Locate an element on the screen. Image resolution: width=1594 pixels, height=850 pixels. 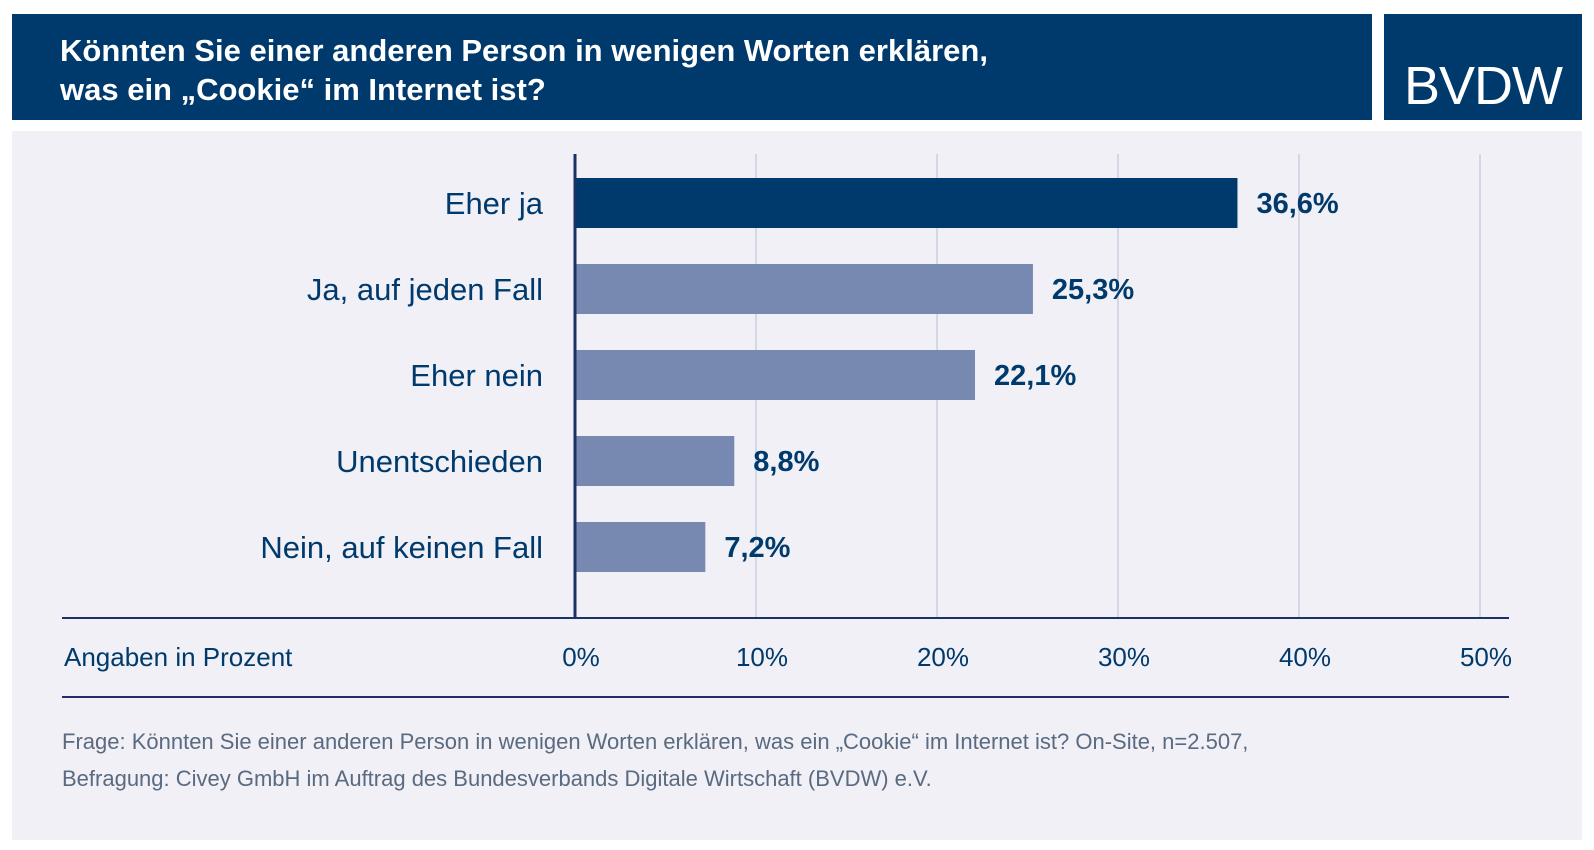
category-label: Nein, auf keinen Fall is located at coordinates (401, 547).